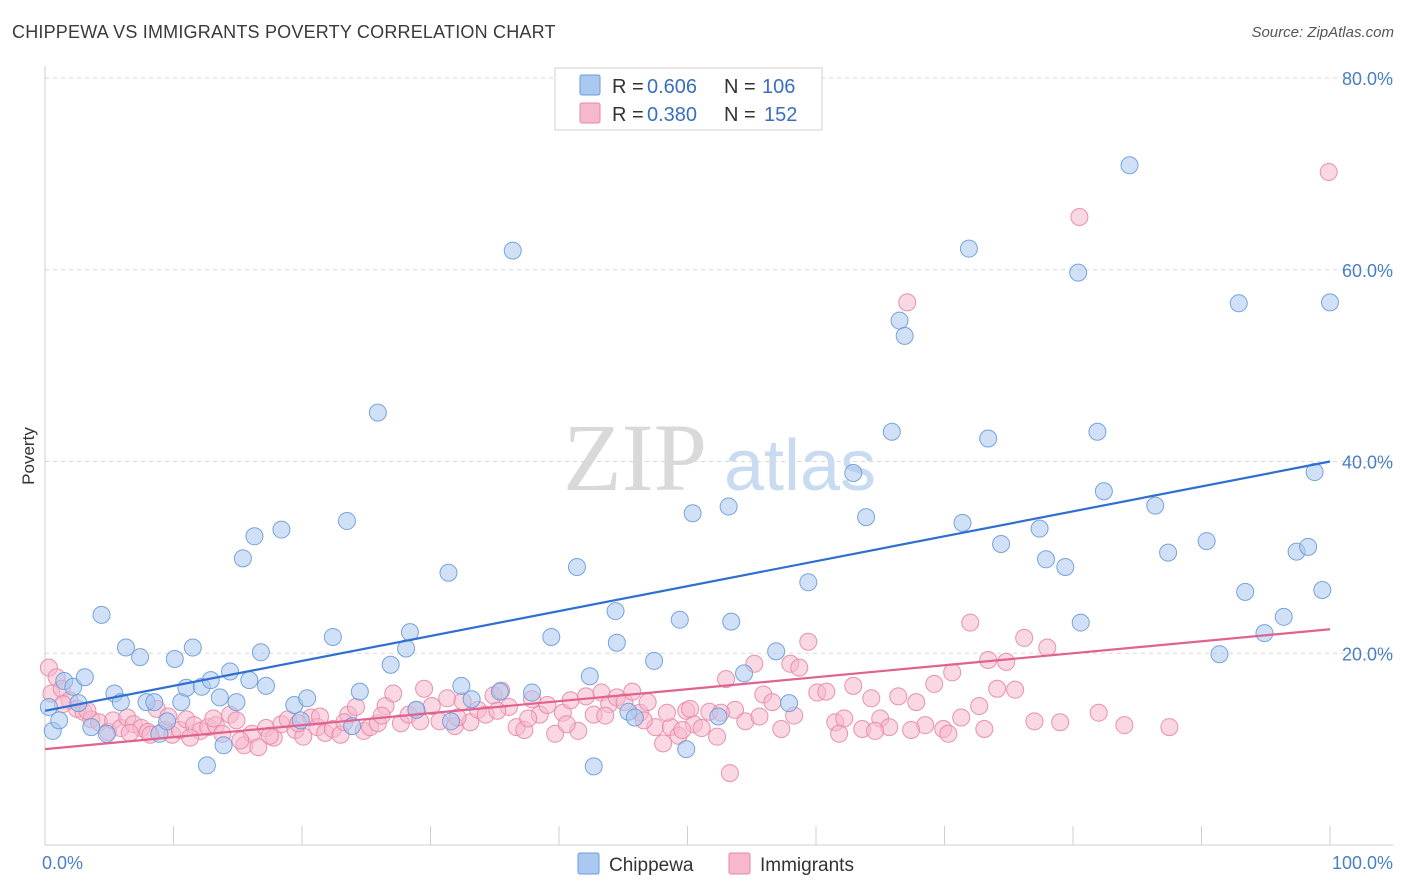  I want to click on y-tick-label: 20.0%, so click(1367, 654).